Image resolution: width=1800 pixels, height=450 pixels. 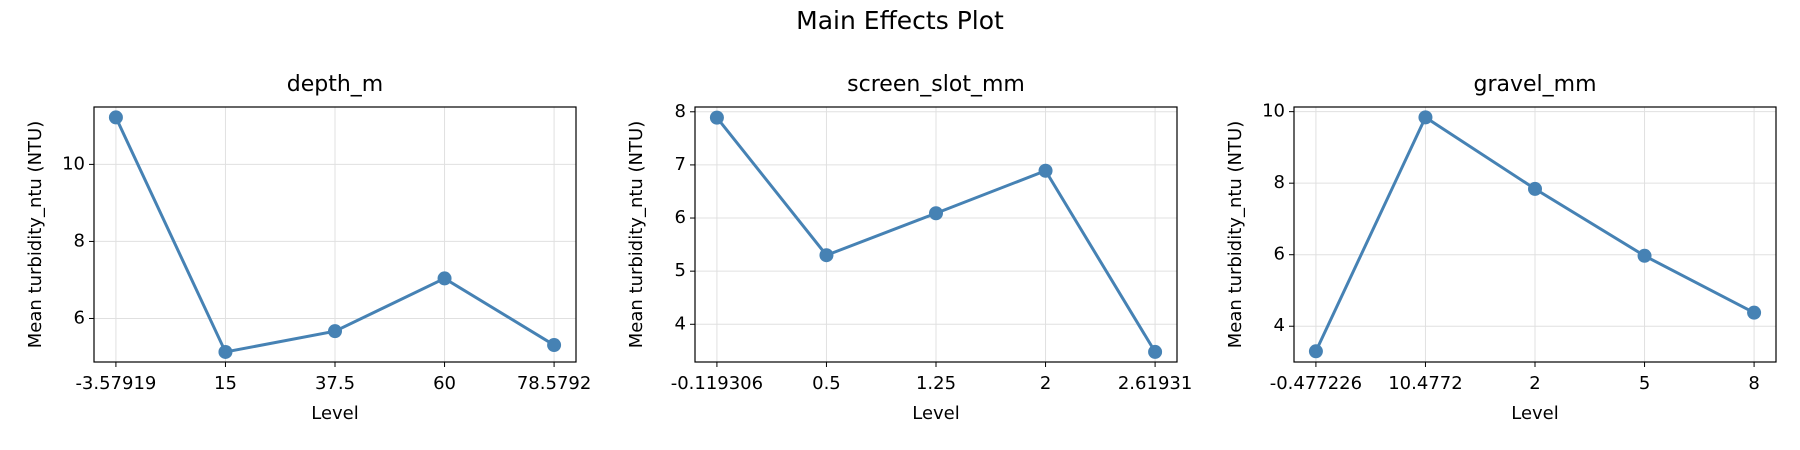 What do you see at coordinates (115, 383) in the screenshot?
I see `x-tick-label: -3.57919` at bounding box center [115, 383].